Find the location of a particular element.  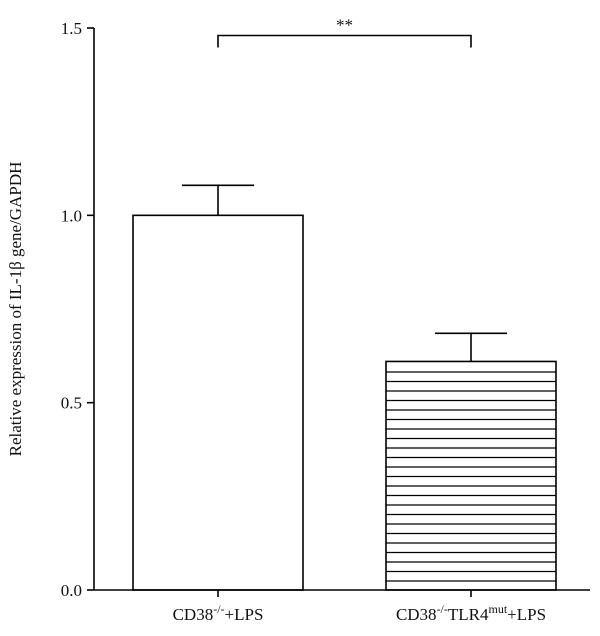

y-tick-label: 0.5 is located at coordinates (71, 403).